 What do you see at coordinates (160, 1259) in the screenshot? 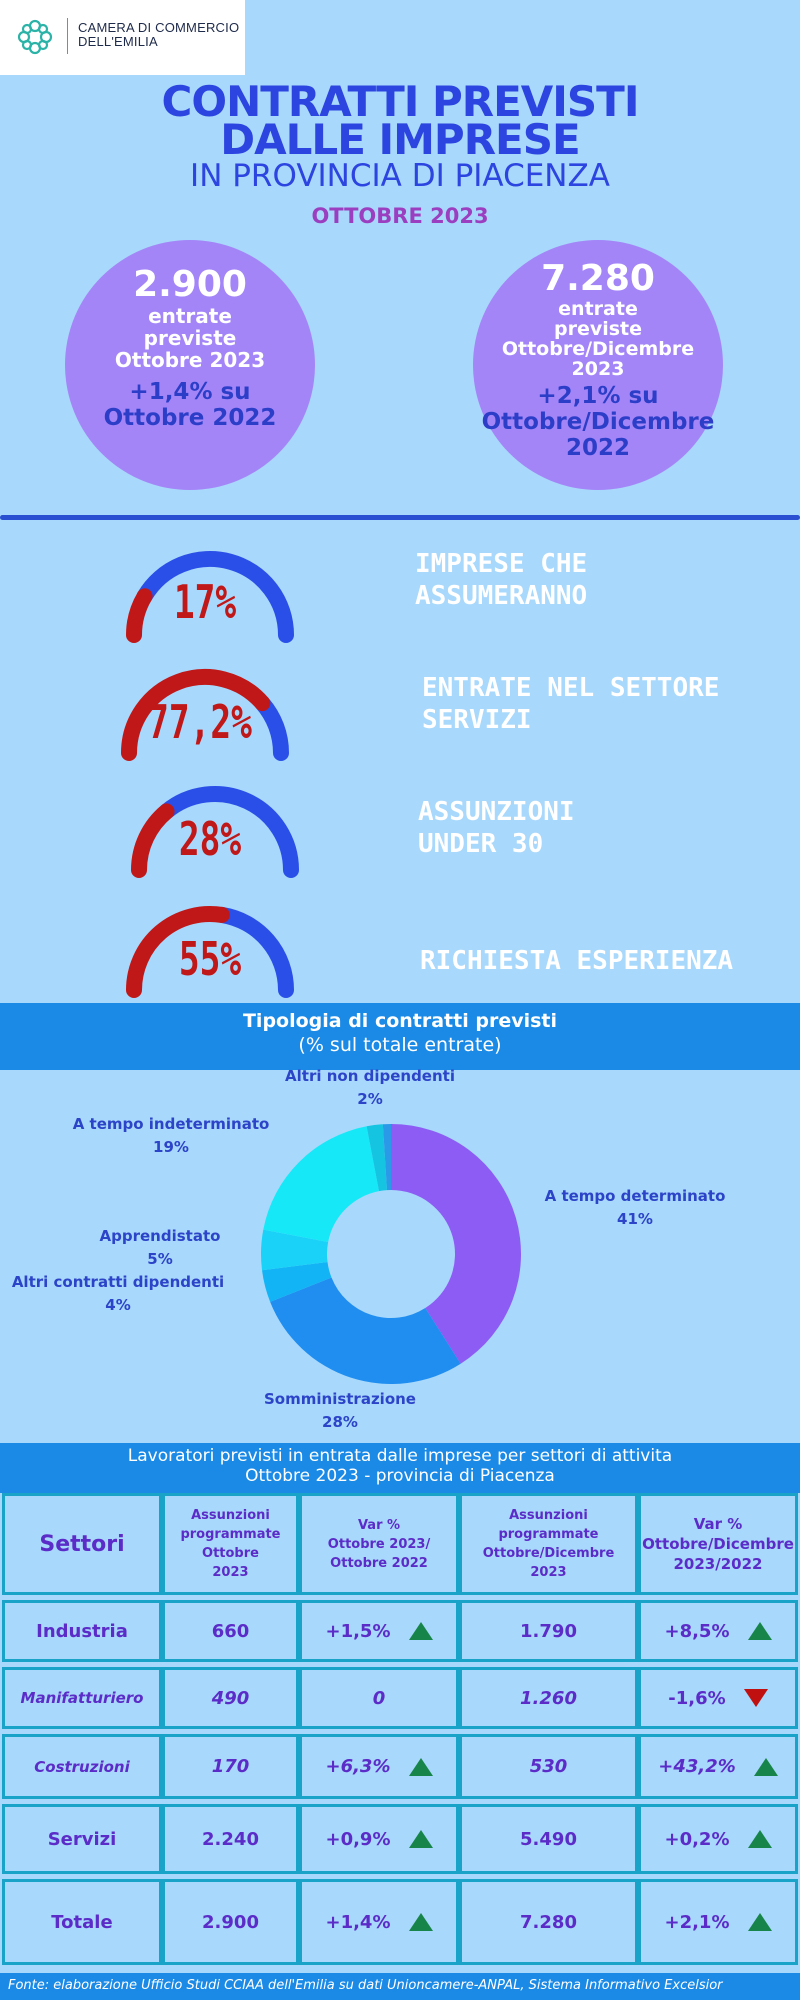
I see `pie-label-value: 5%` at bounding box center [160, 1259].